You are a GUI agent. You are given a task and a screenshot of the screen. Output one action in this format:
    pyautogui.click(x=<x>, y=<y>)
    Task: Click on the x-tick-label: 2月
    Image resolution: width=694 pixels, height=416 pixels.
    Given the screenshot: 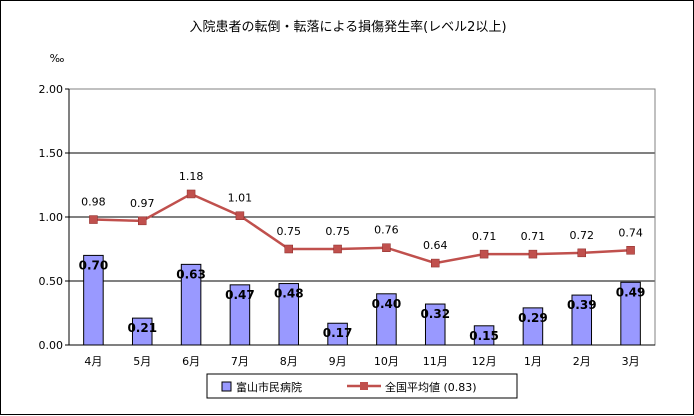 What is the action you would take?
    pyautogui.click(x=582, y=361)
    